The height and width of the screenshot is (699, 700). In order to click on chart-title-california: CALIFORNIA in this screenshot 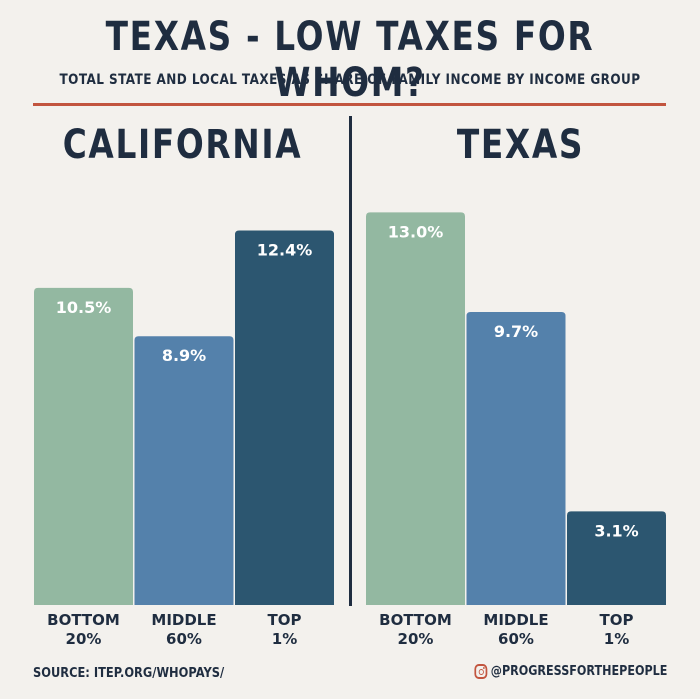, I will do `click(182, 145)`.